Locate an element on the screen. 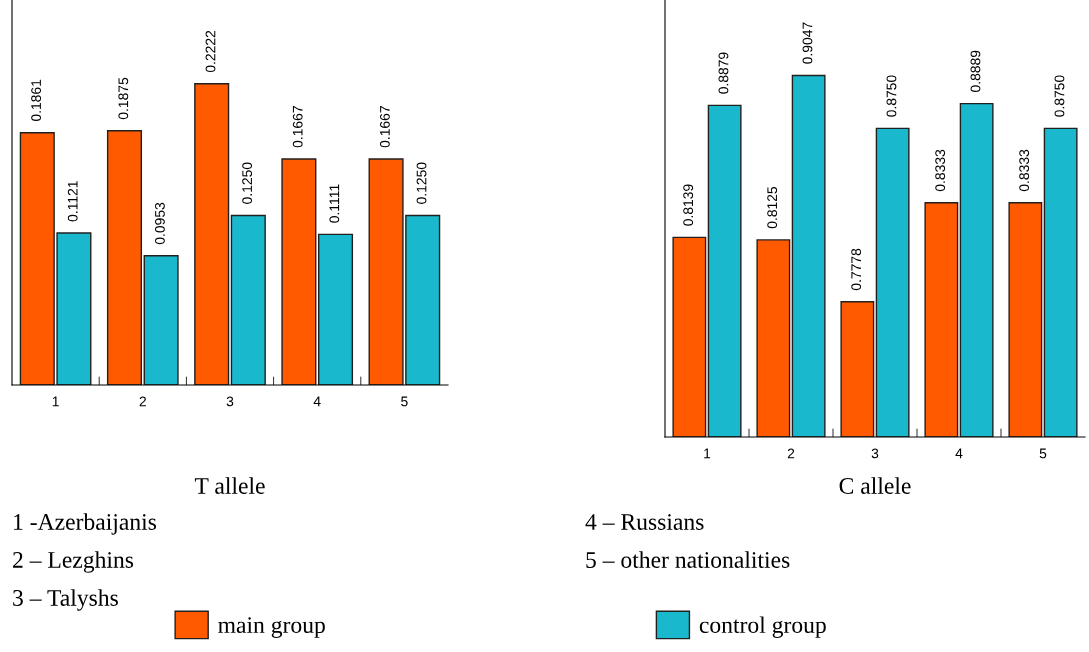 The height and width of the screenshot is (652, 1089). x-axis-title: C allele is located at coordinates (875, 485).